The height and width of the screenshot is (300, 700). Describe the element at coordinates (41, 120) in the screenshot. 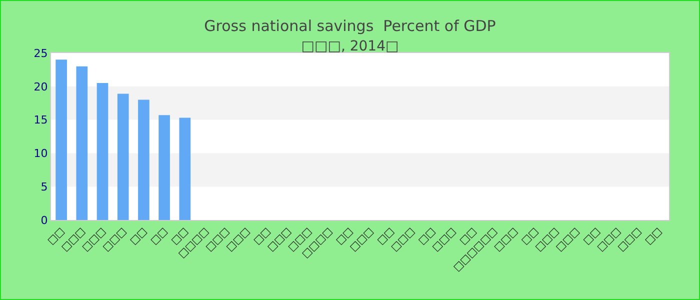

I see `y-tick-label: 15` at that location.